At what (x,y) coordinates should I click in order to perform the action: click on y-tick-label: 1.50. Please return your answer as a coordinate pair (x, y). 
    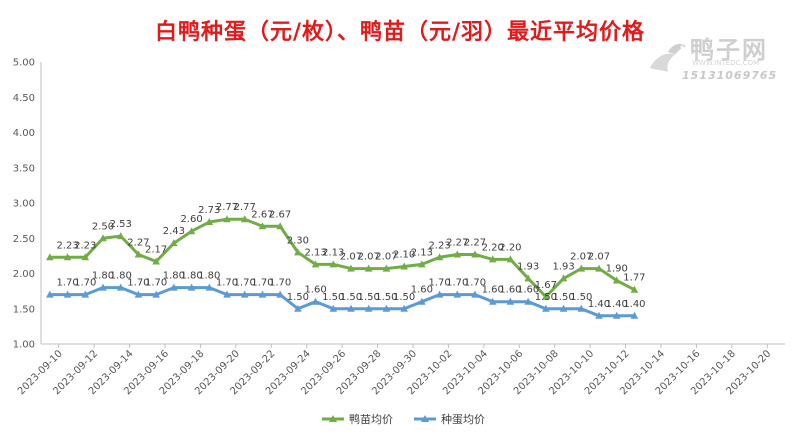
    Looking at the image, I should click on (24, 309).